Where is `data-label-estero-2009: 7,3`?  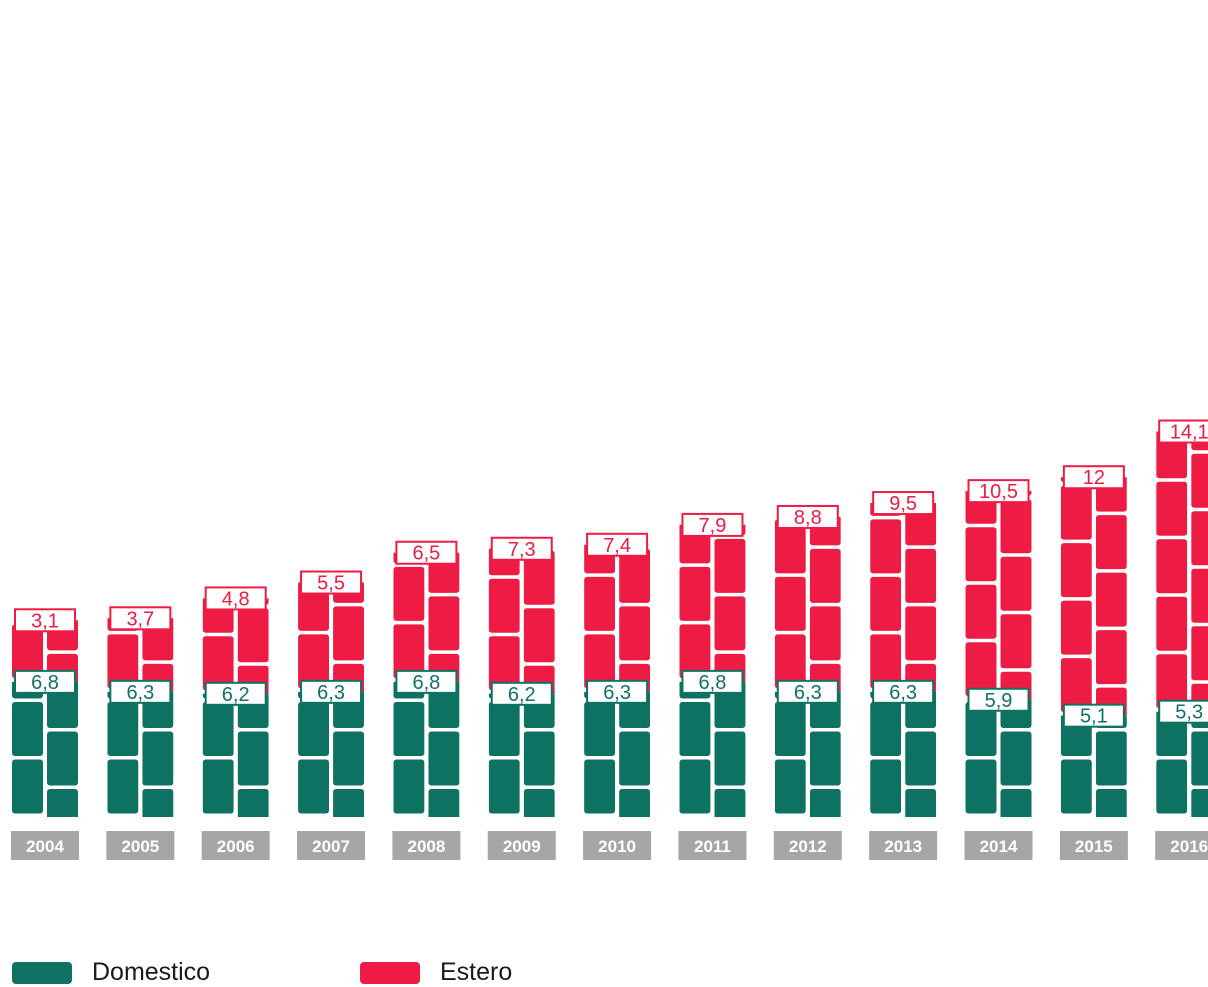 data-label-estero-2009: 7,3 is located at coordinates (522, 550).